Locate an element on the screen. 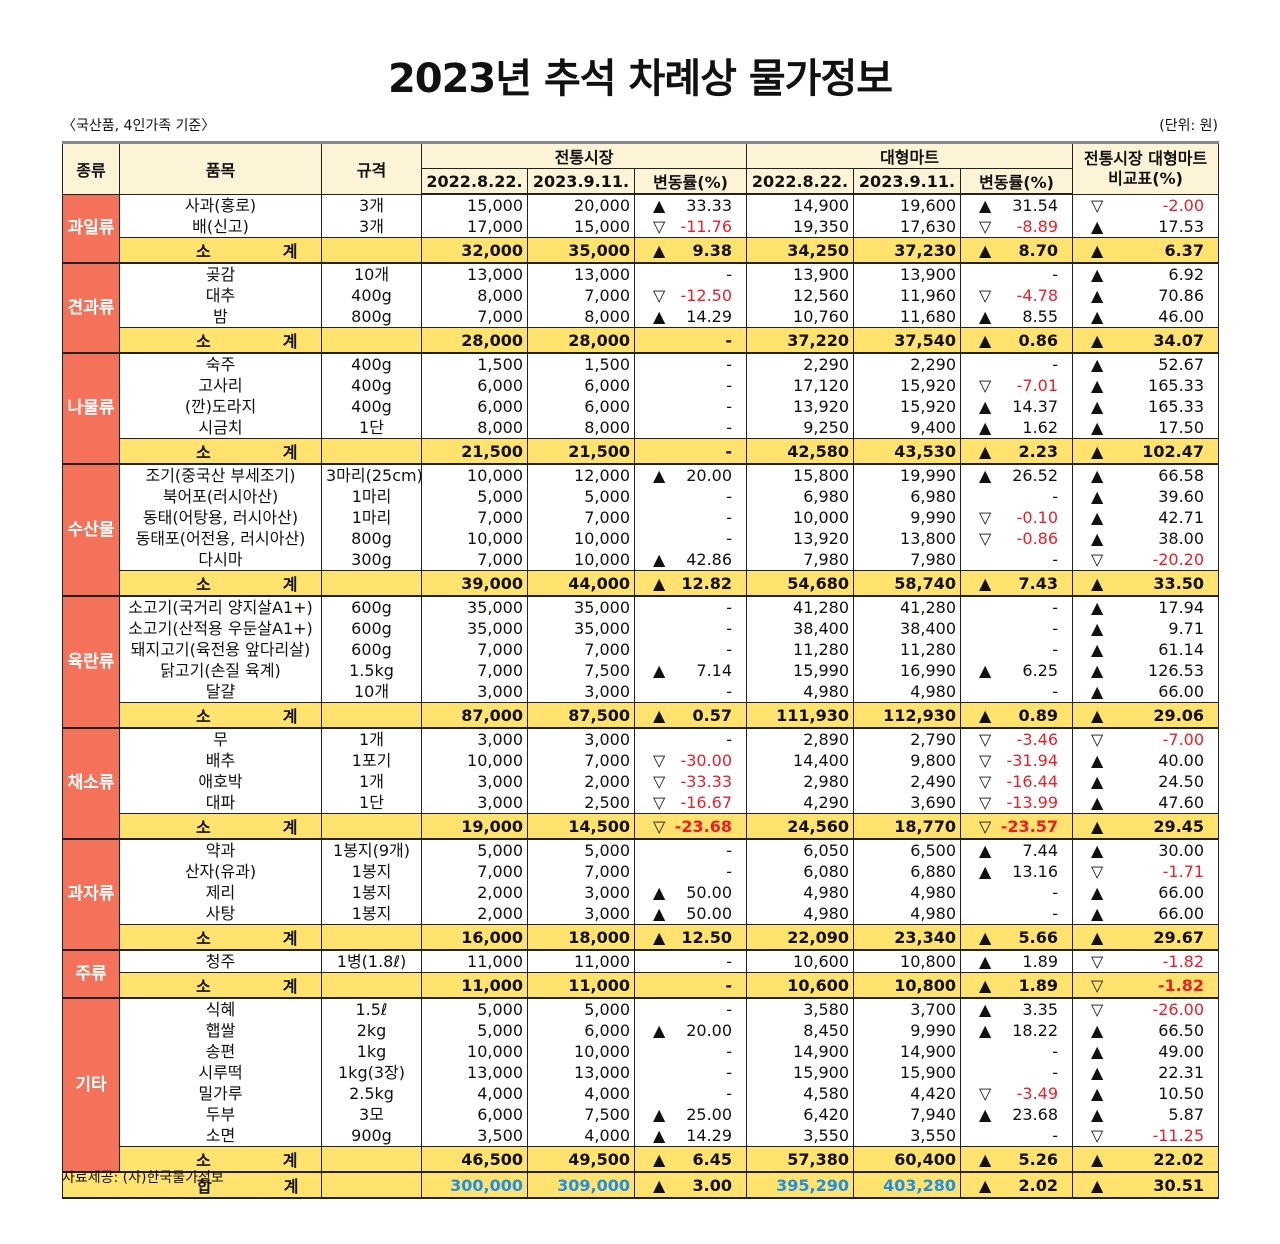 The height and width of the screenshot is (1244, 1280). mart-2022: 15,900 is located at coordinates (800, 1072).